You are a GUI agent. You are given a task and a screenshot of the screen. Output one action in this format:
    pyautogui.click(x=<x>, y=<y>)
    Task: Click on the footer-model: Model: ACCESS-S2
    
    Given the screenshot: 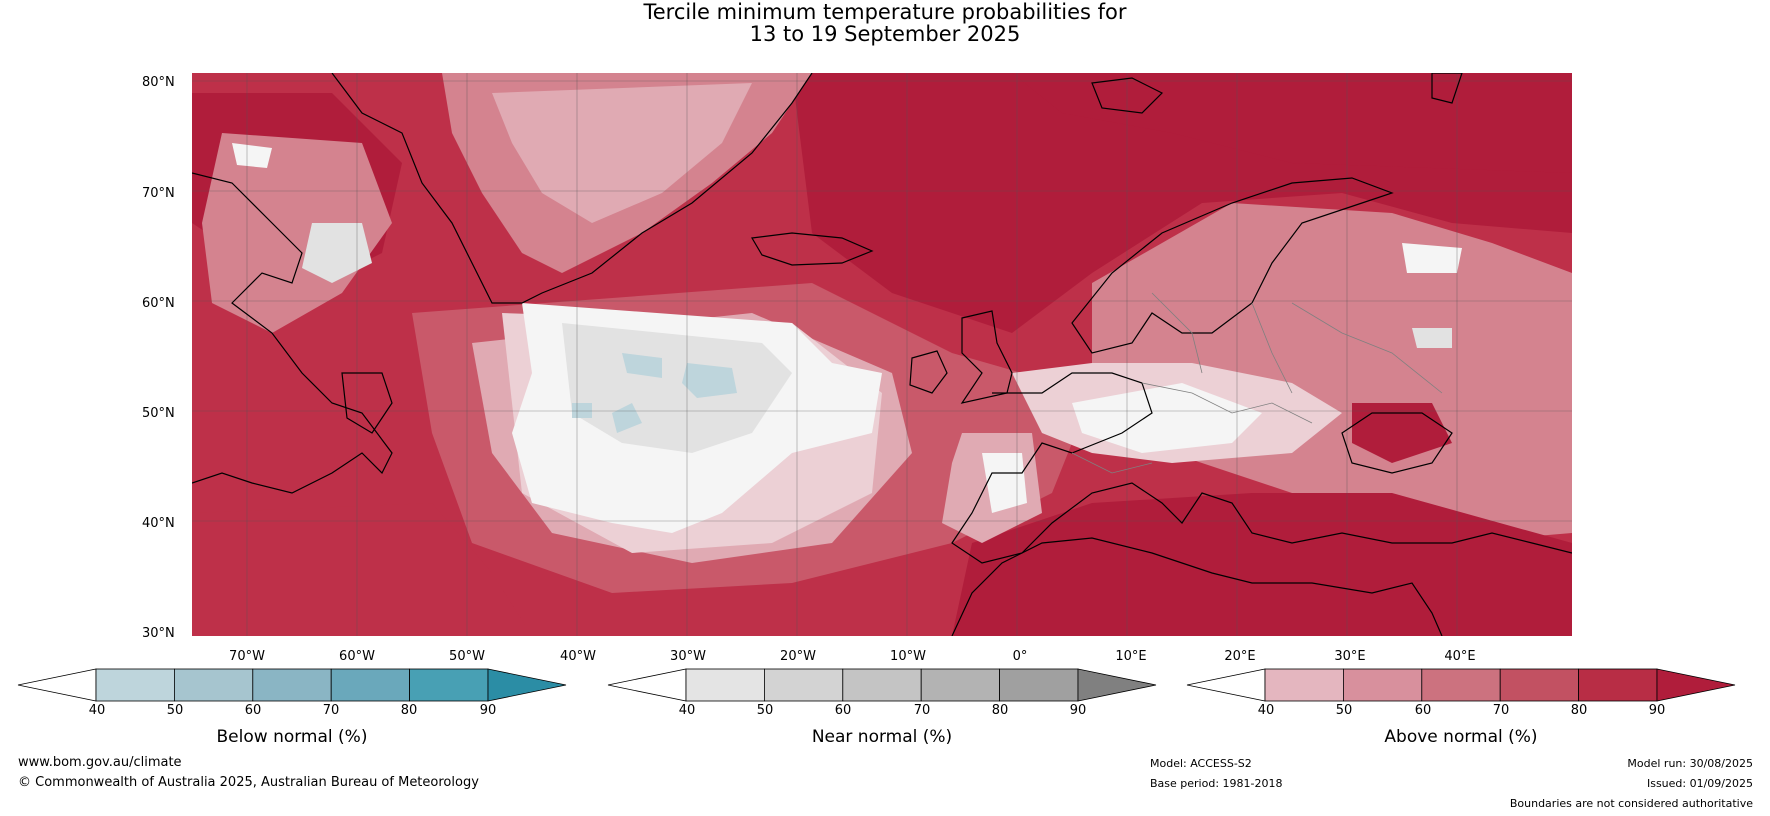 What is the action you would take?
    pyautogui.click(x=1201, y=763)
    